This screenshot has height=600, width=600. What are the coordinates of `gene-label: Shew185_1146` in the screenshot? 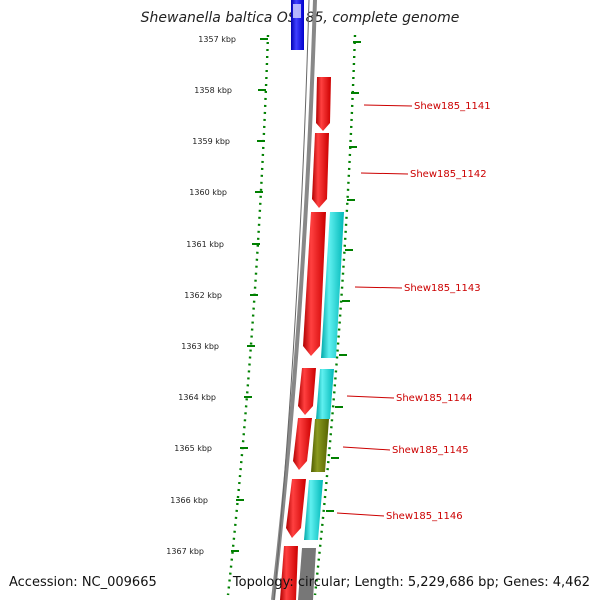 It's located at (424, 516).